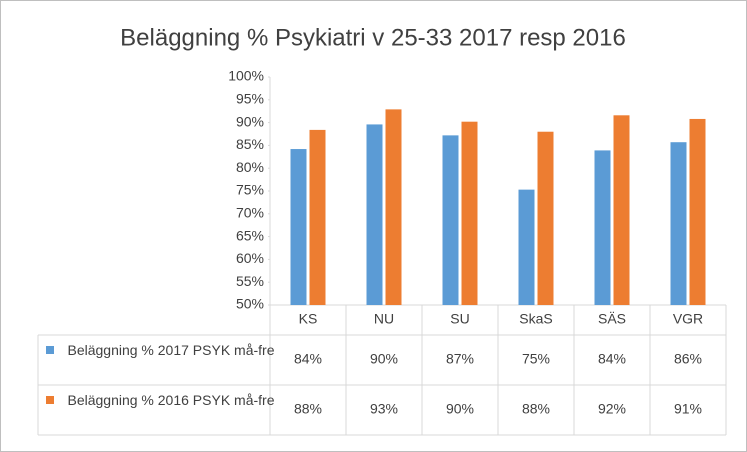 The image size is (747, 452). Describe the element at coordinates (250, 190) in the screenshot. I see `y-tick-label: 75%` at that location.